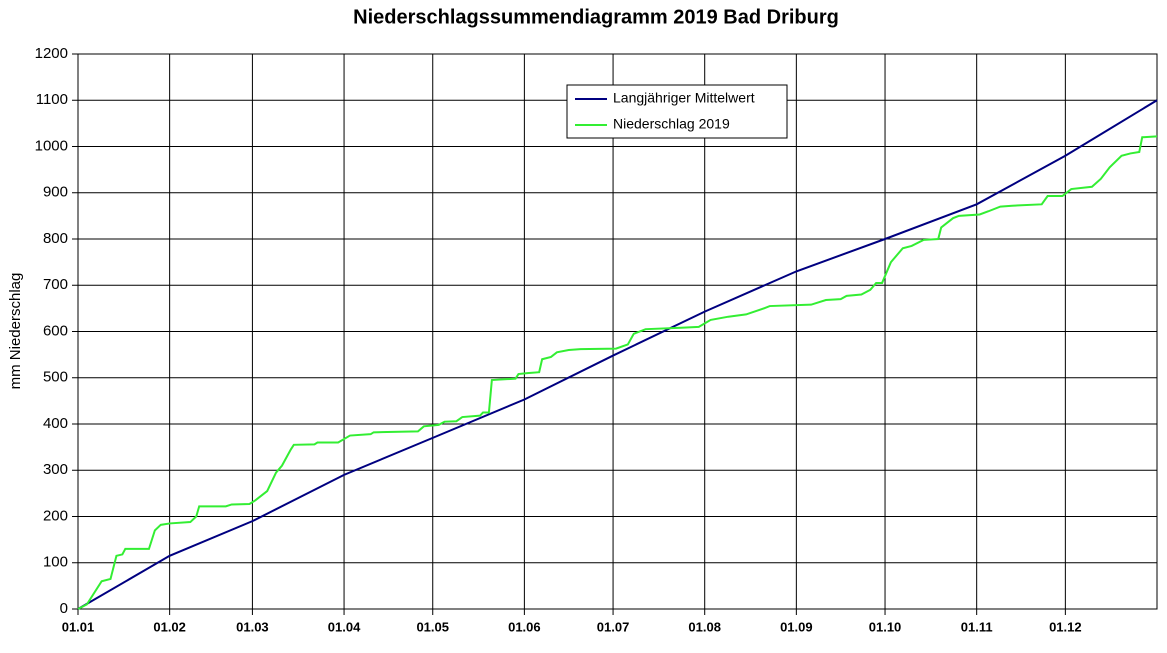  What do you see at coordinates (55, 562) in the screenshot?
I see `y-tick-label: 100` at bounding box center [55, 562].